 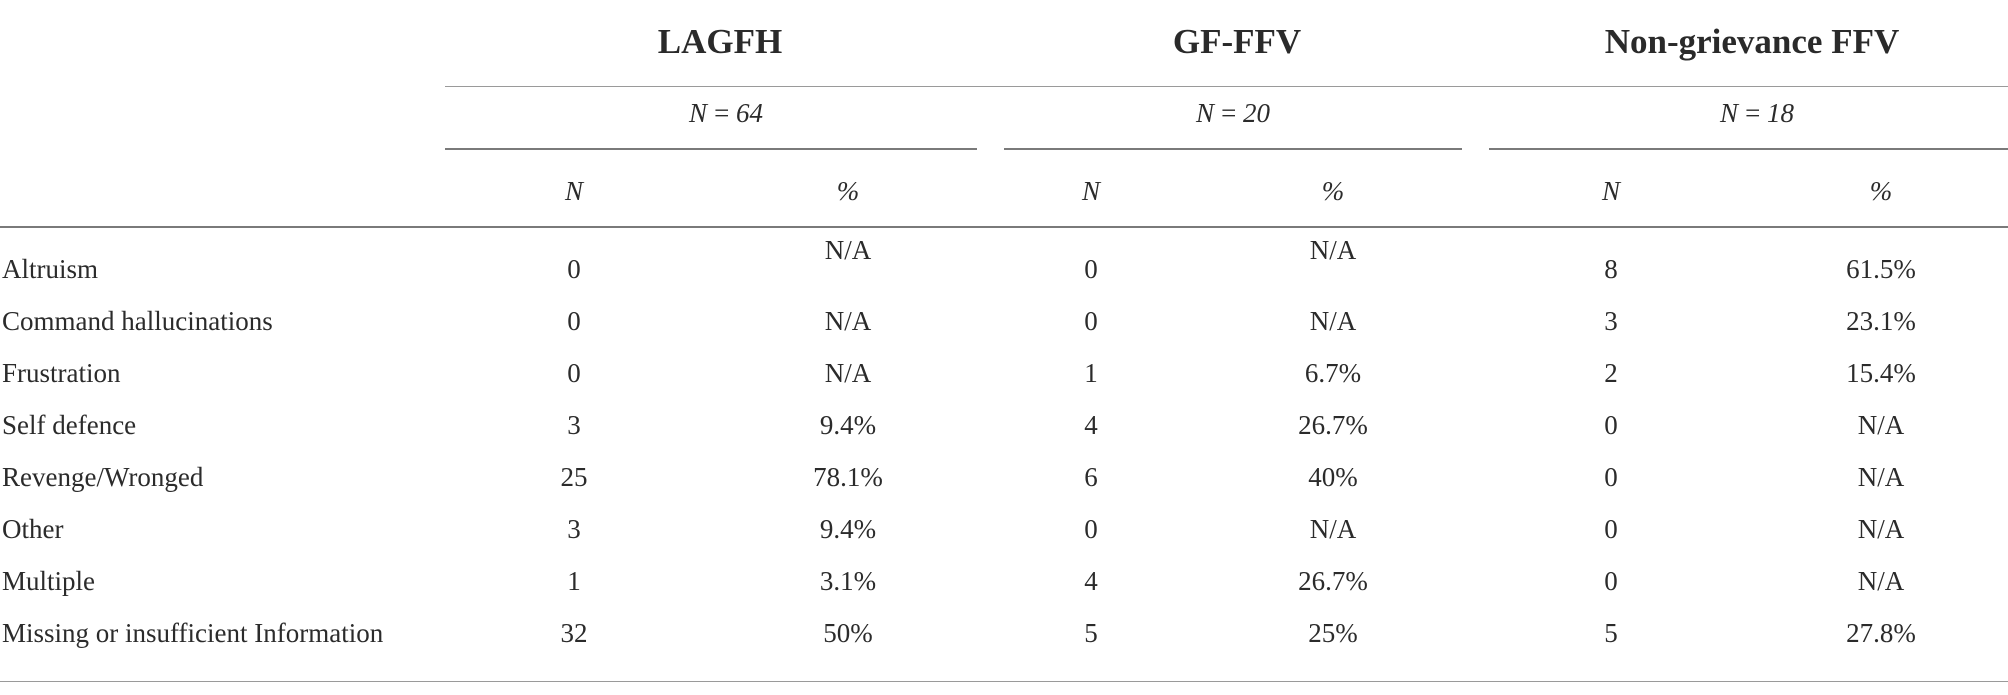 What do you see at coordinates (1004, 227) in the screenshot?
I see `header-bottom-rule` at bounding box center [1004, 227].